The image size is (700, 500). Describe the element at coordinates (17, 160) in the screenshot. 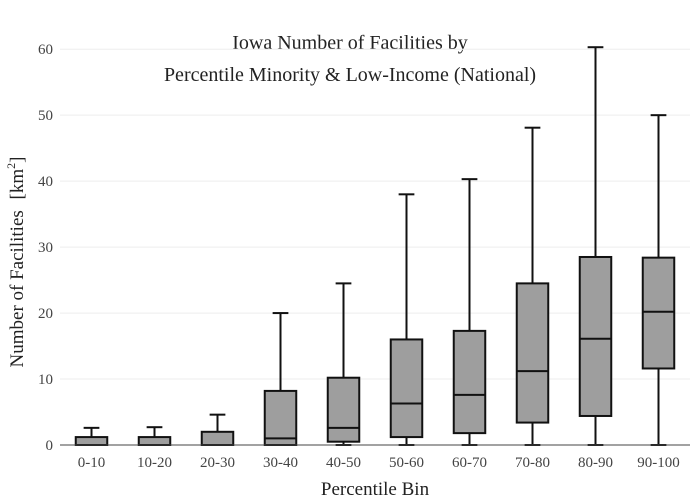

I see `y-axis-title-unit-close: ]` at that location.